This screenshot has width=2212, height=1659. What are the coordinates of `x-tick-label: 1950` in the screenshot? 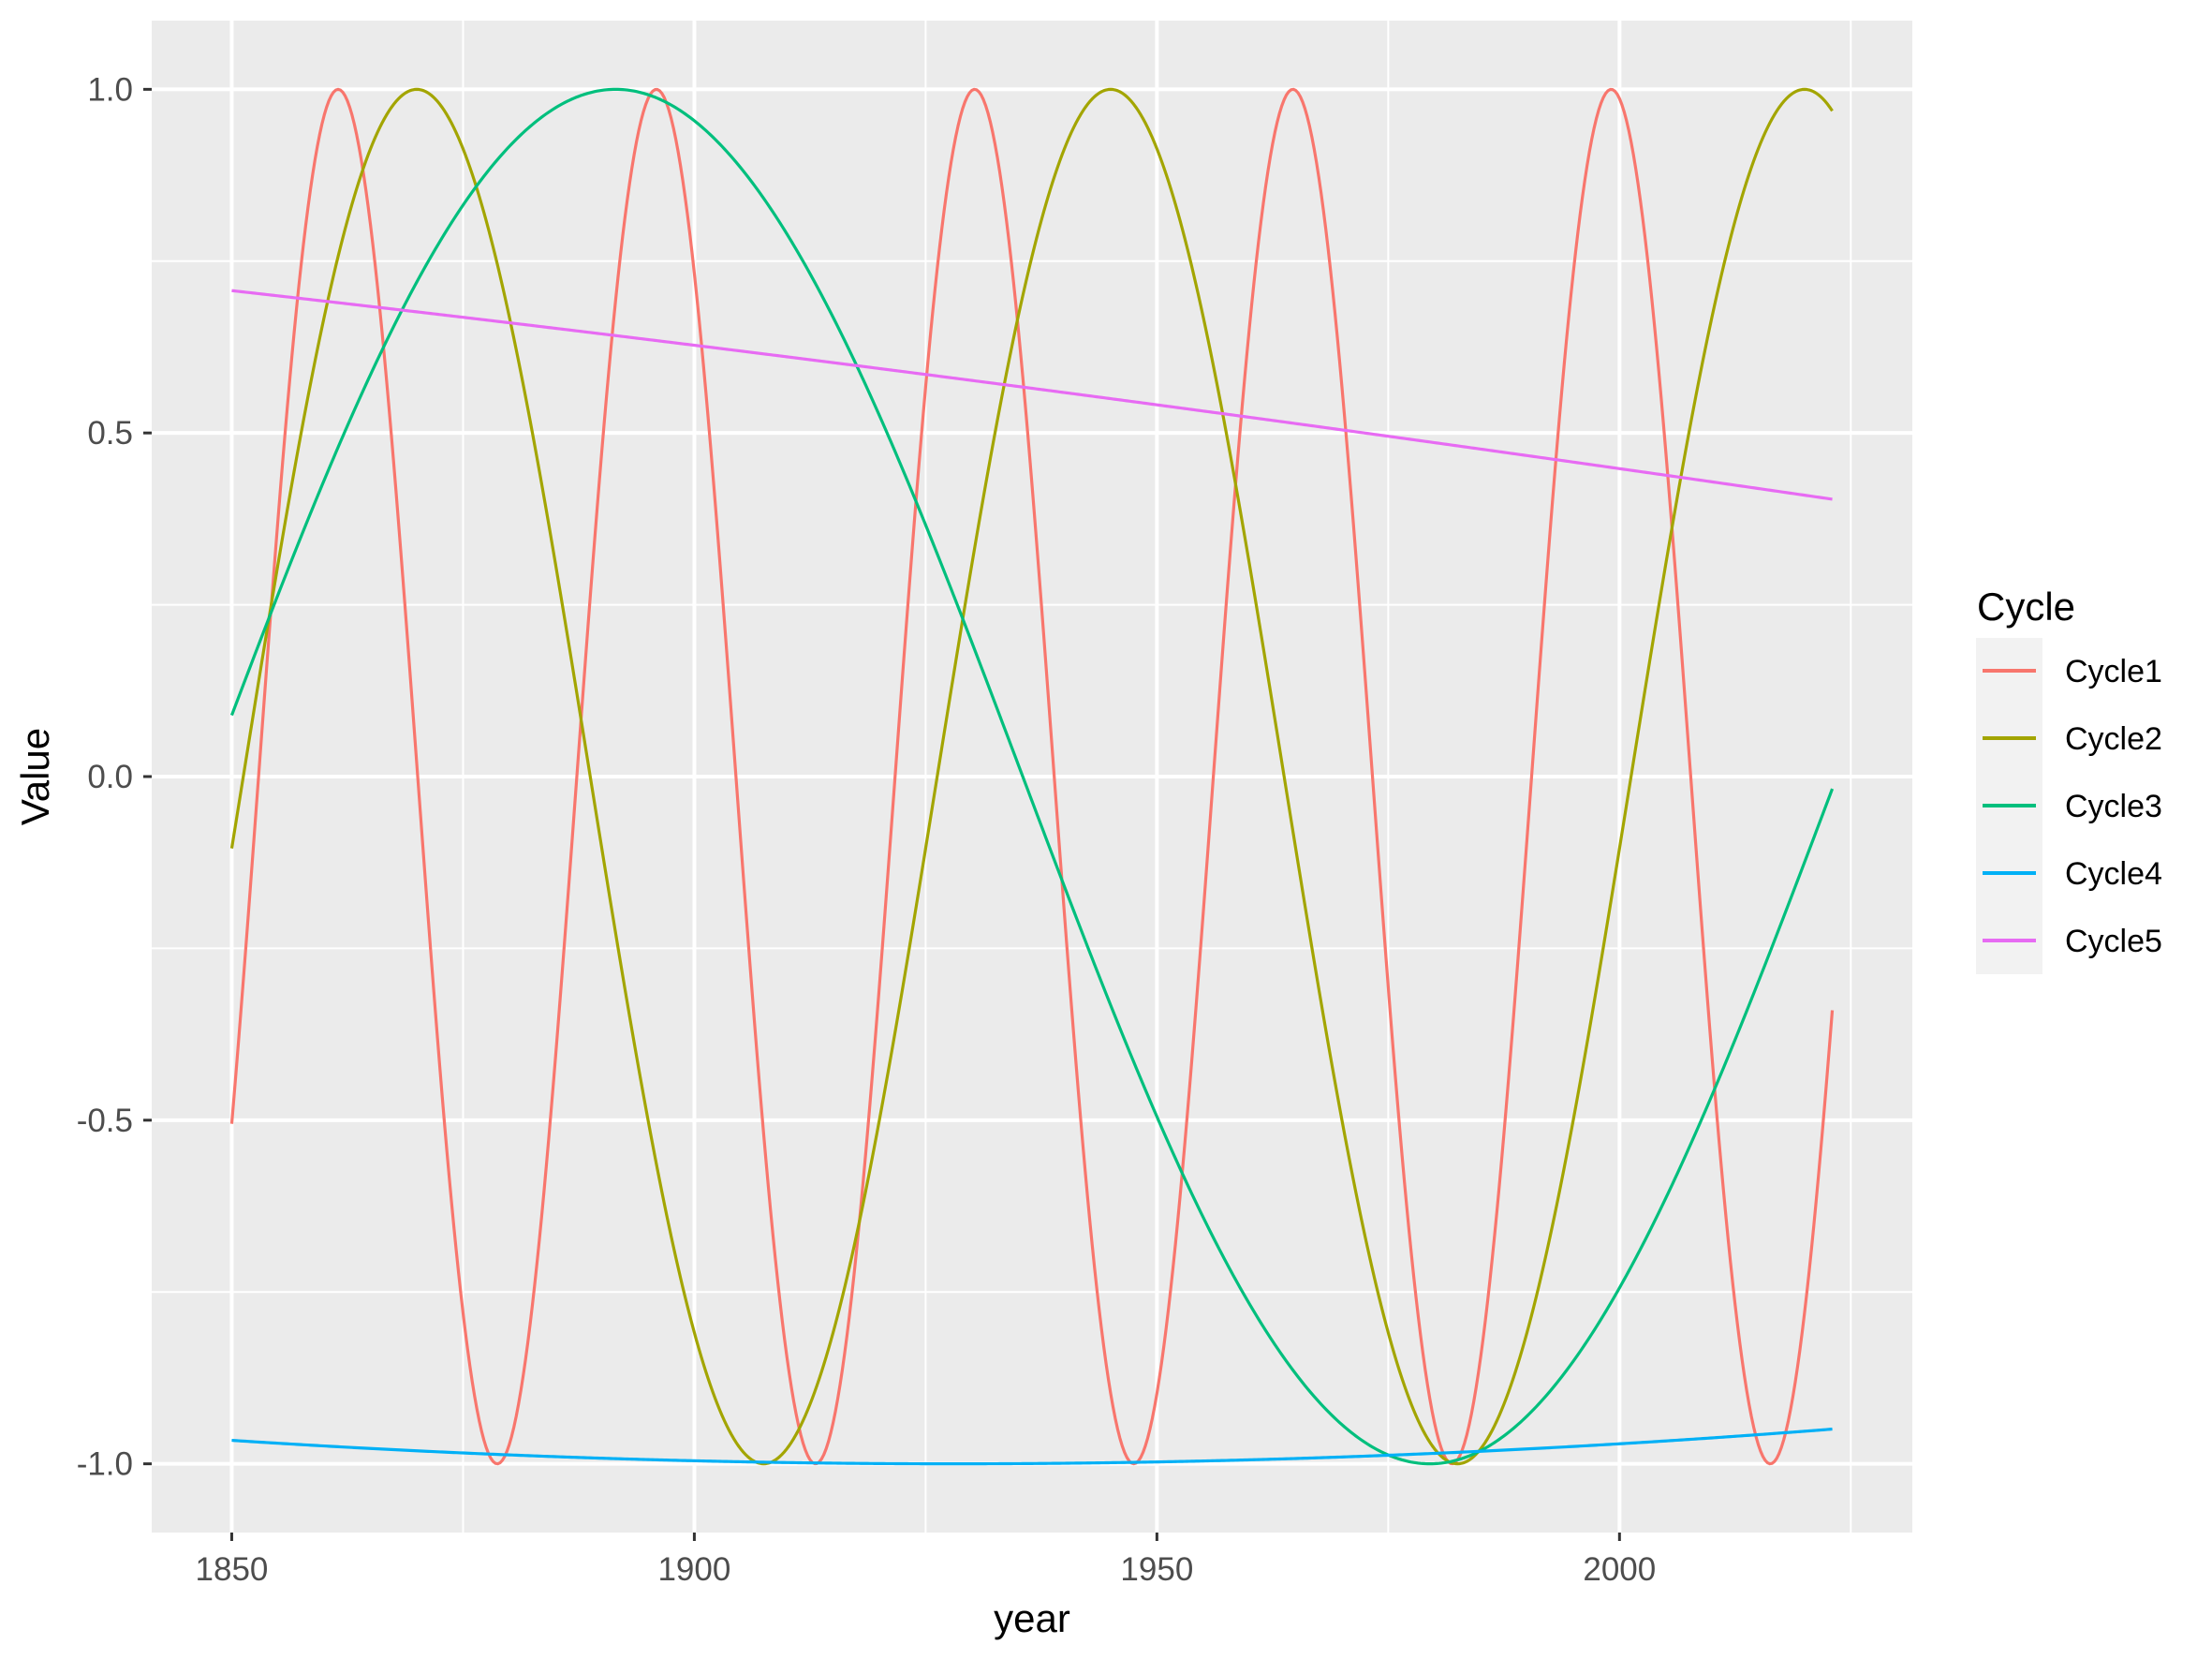 It's located at (1156, 1569).